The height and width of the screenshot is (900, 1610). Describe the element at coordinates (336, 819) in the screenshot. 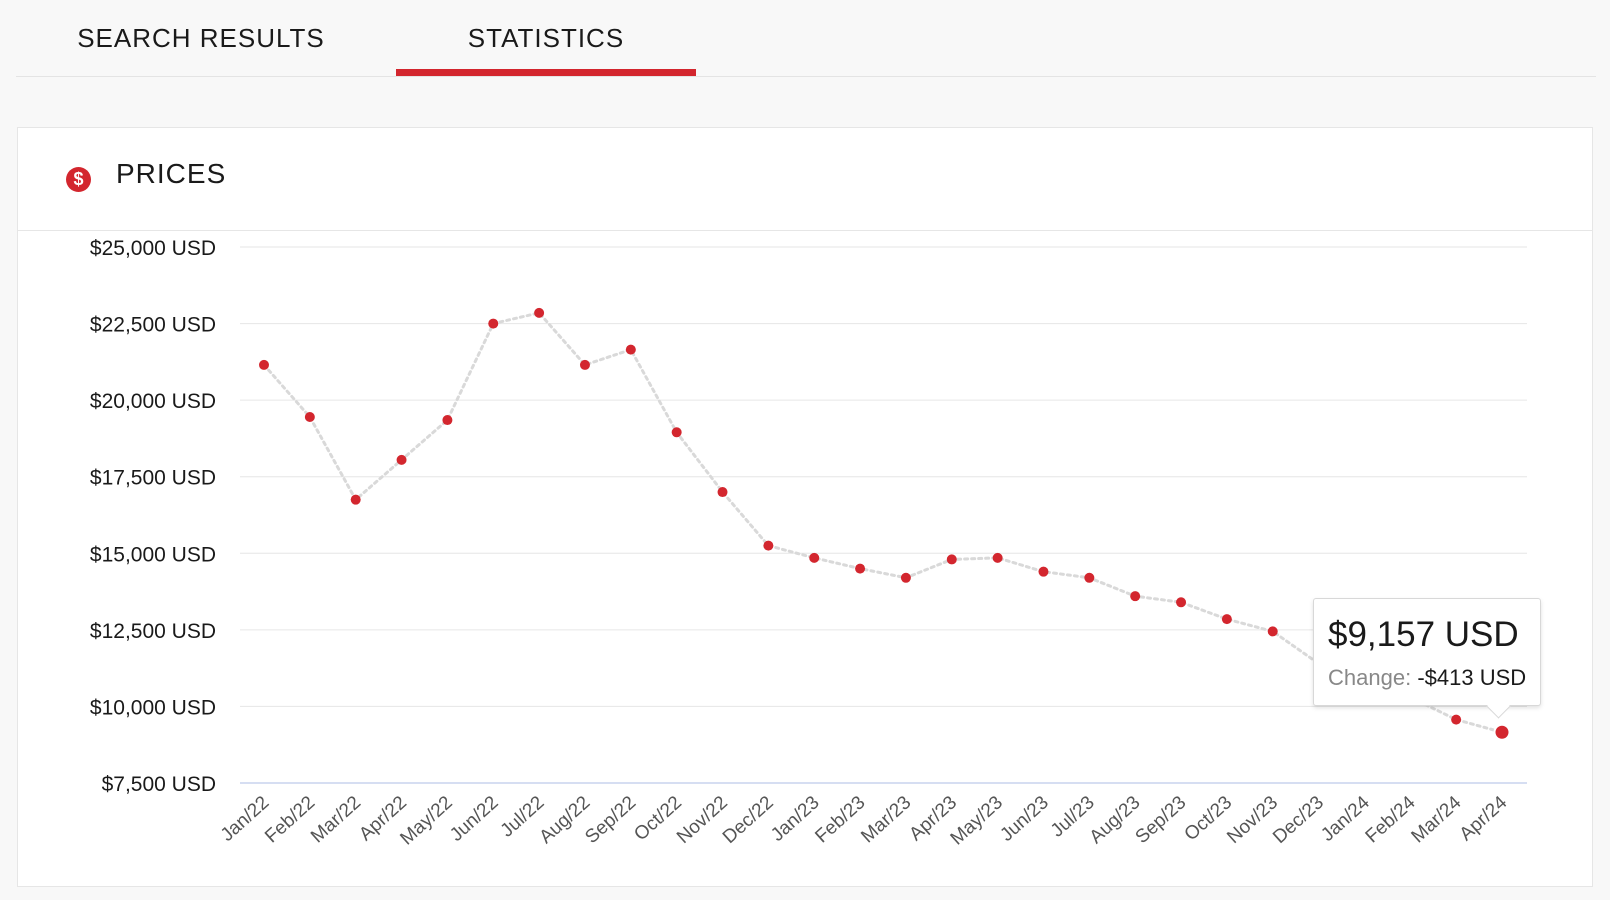

I see `x-tick-label: Mar/22` at that location.